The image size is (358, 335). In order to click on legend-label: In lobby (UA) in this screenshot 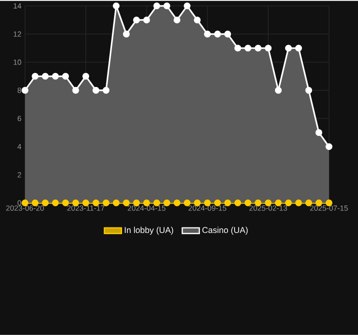, I will do `click(149, 230)`.